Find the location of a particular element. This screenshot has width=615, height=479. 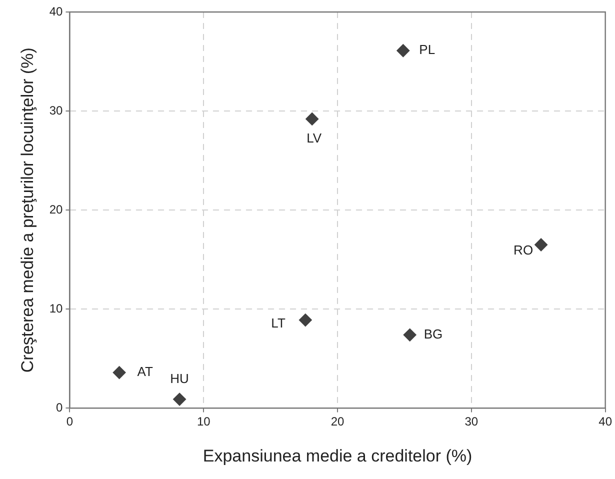

annotation: AT is located at coordinates (145, 372).